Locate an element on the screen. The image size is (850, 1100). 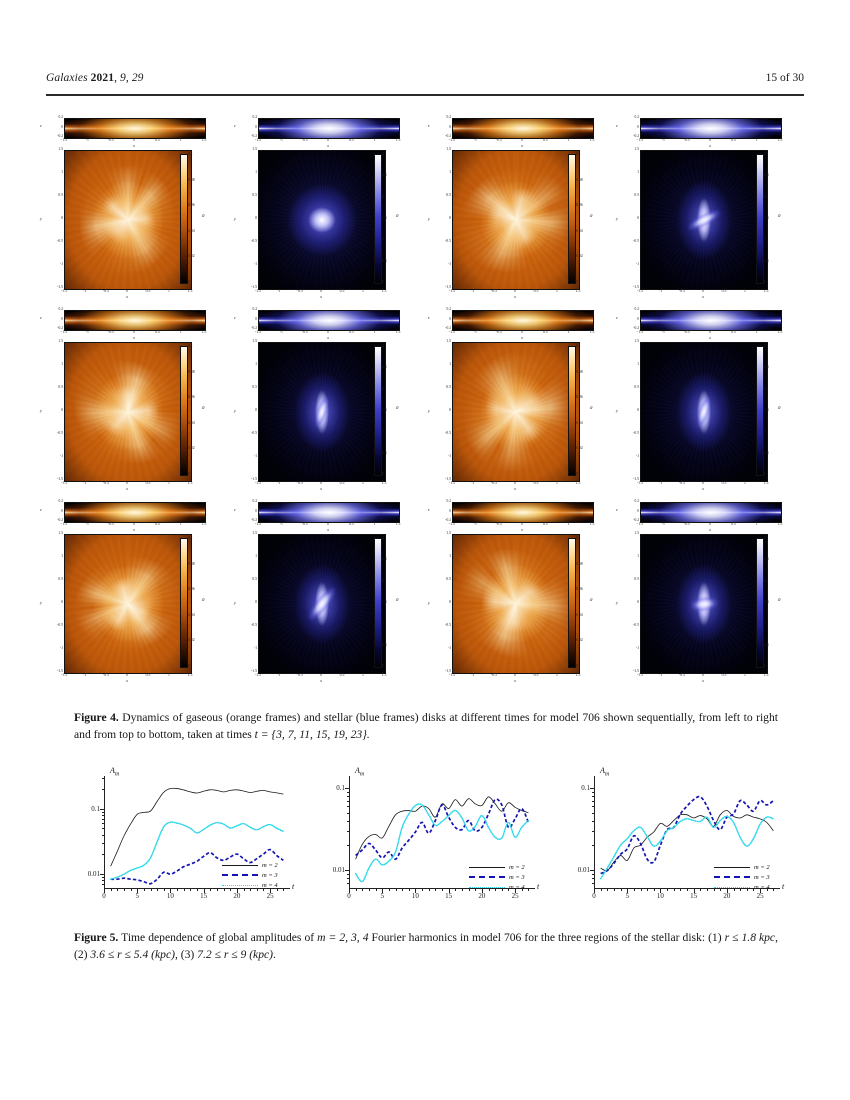
series-line-m2 is located at coordinates (442, 828).